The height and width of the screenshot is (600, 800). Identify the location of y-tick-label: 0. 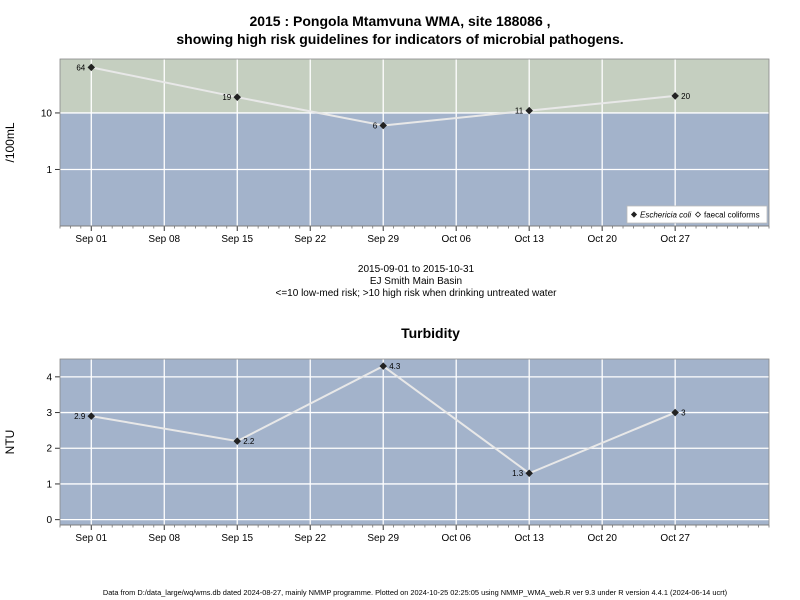
(49, 520).